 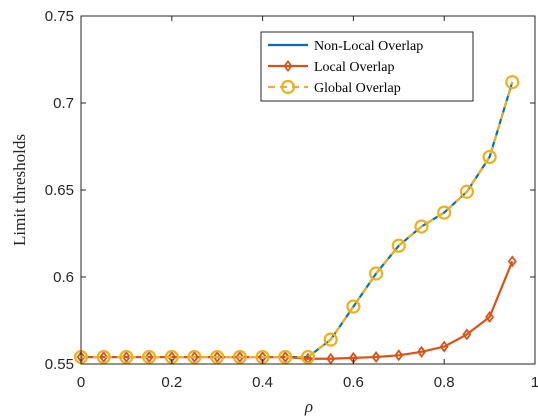 What do you see at coordinates (63, 103) in the screenshot?
I see `y-tick-label: 0.7` at bounding box center [63, 103].